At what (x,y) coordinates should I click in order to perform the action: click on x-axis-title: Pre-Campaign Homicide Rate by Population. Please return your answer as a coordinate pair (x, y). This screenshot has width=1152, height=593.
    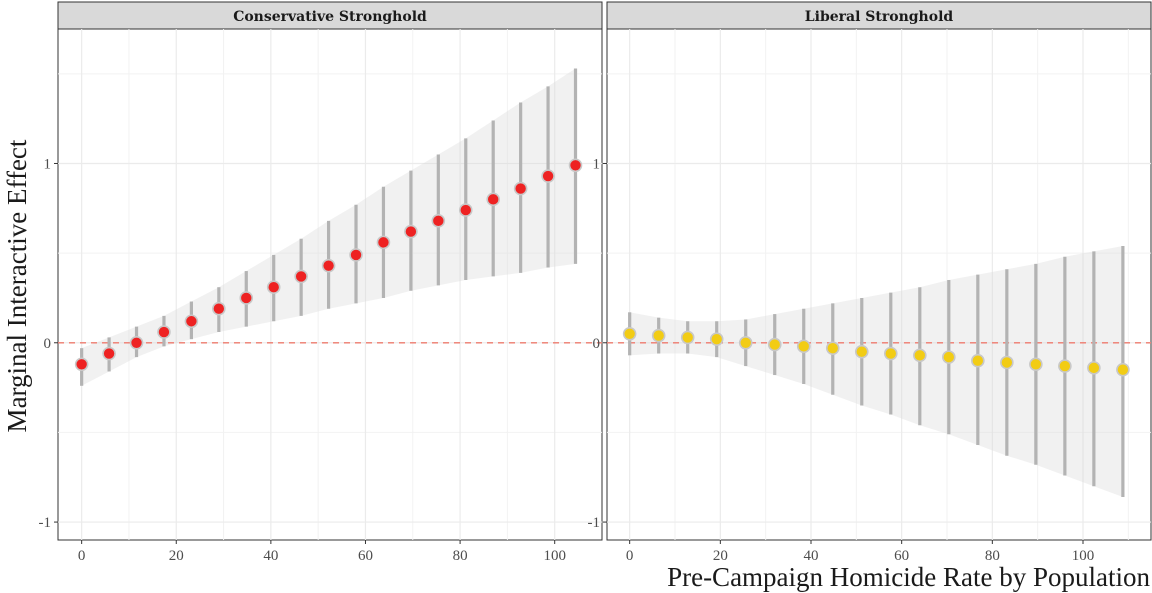
    Looking at the image, I should click on (908, 577).